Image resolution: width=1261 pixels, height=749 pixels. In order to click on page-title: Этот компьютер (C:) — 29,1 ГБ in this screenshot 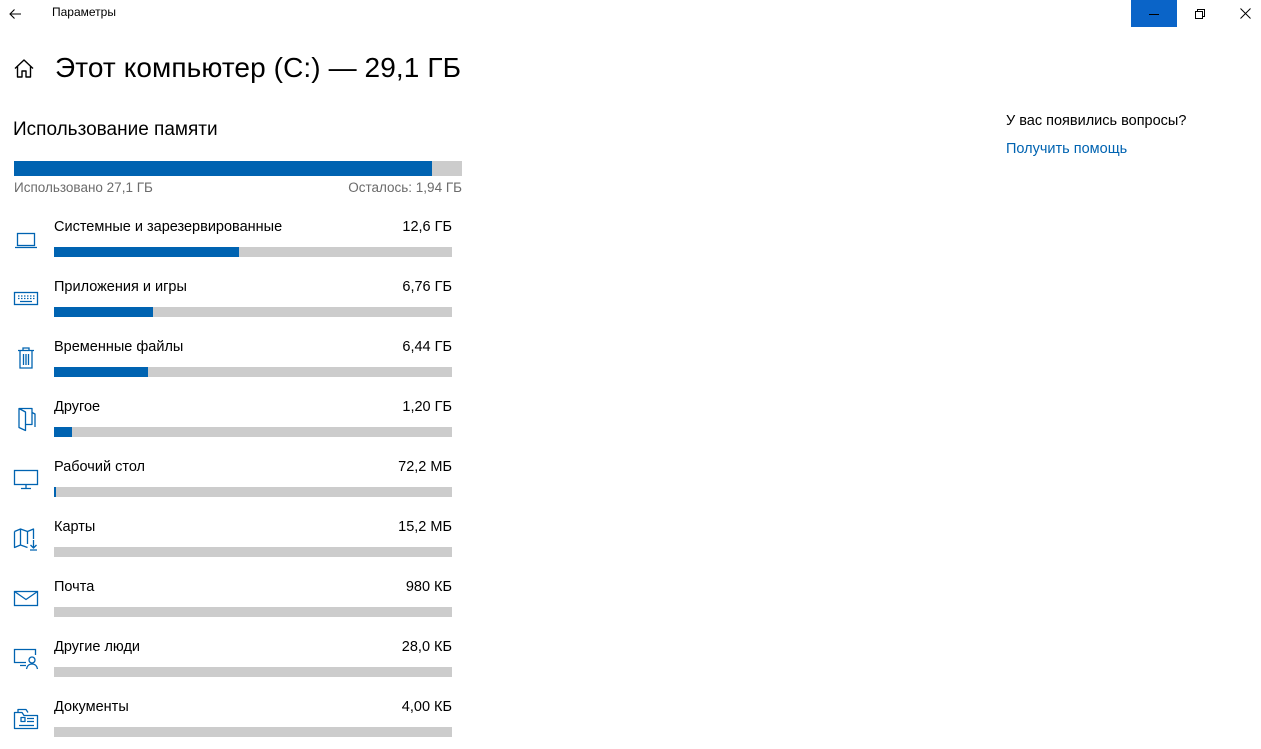, I will do `click(258, 67)`.